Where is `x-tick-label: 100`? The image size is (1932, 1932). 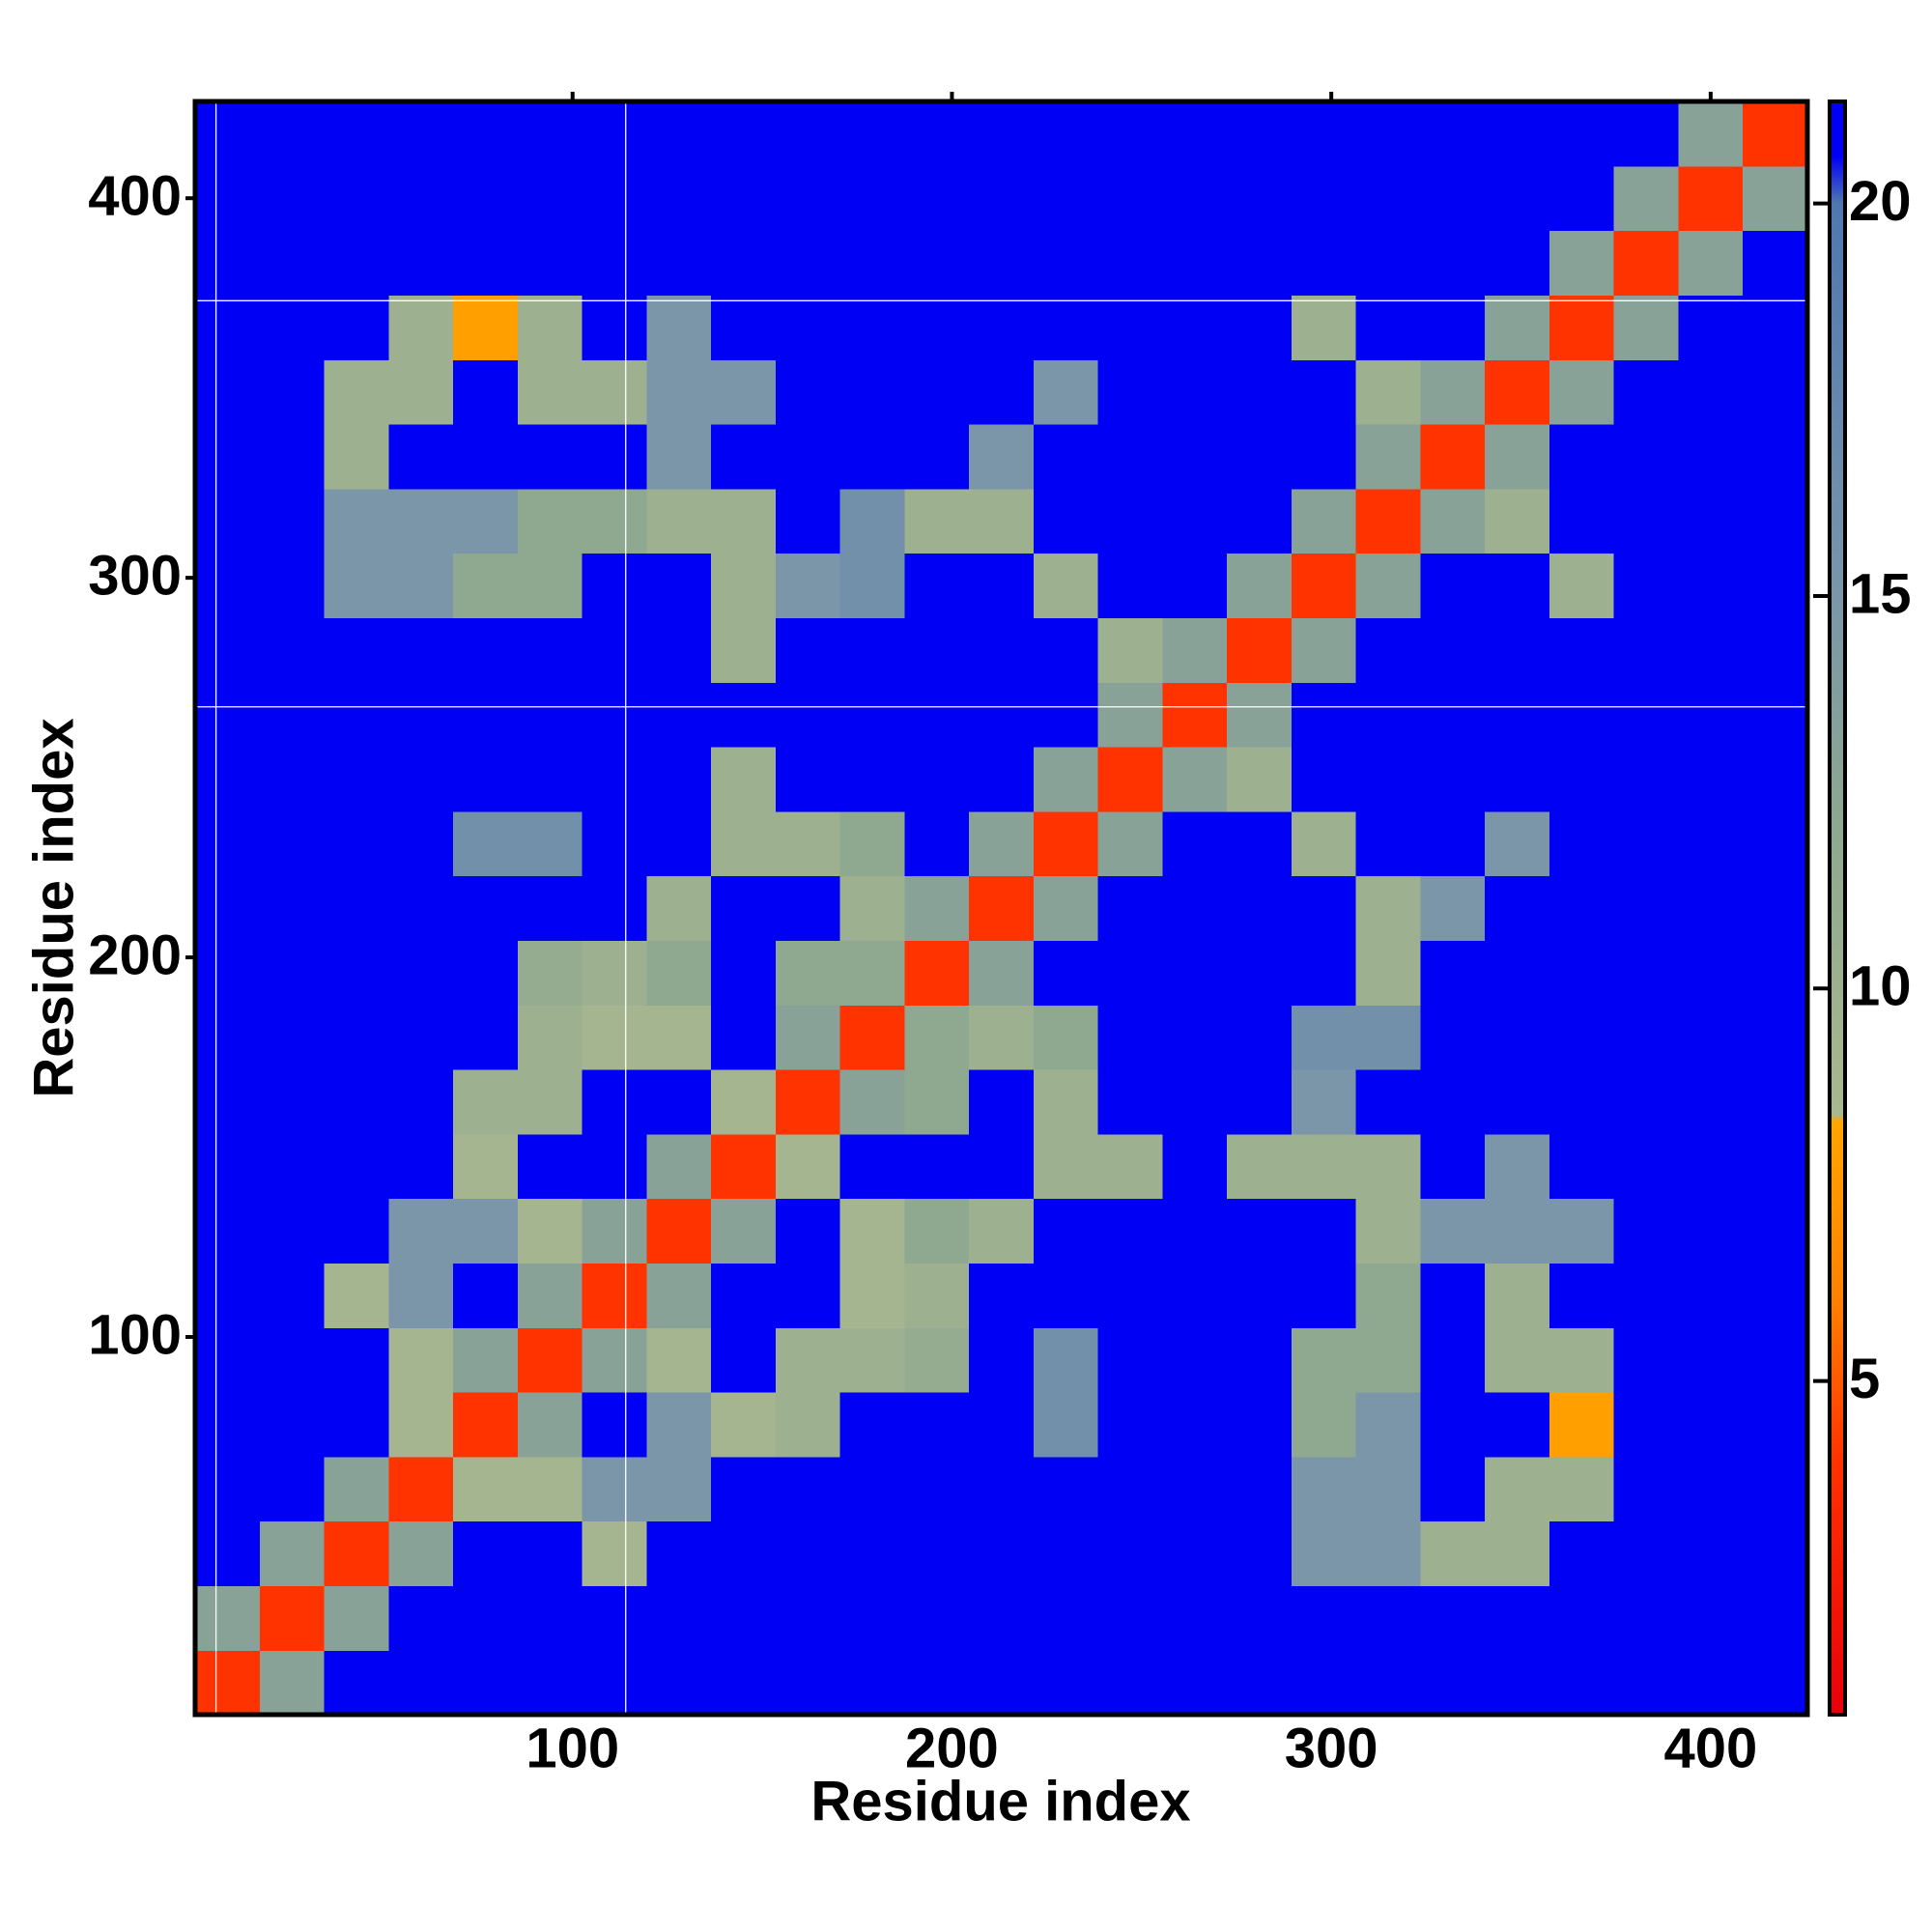
x-tick-label: 100 is located at coordinates (572, 1748).